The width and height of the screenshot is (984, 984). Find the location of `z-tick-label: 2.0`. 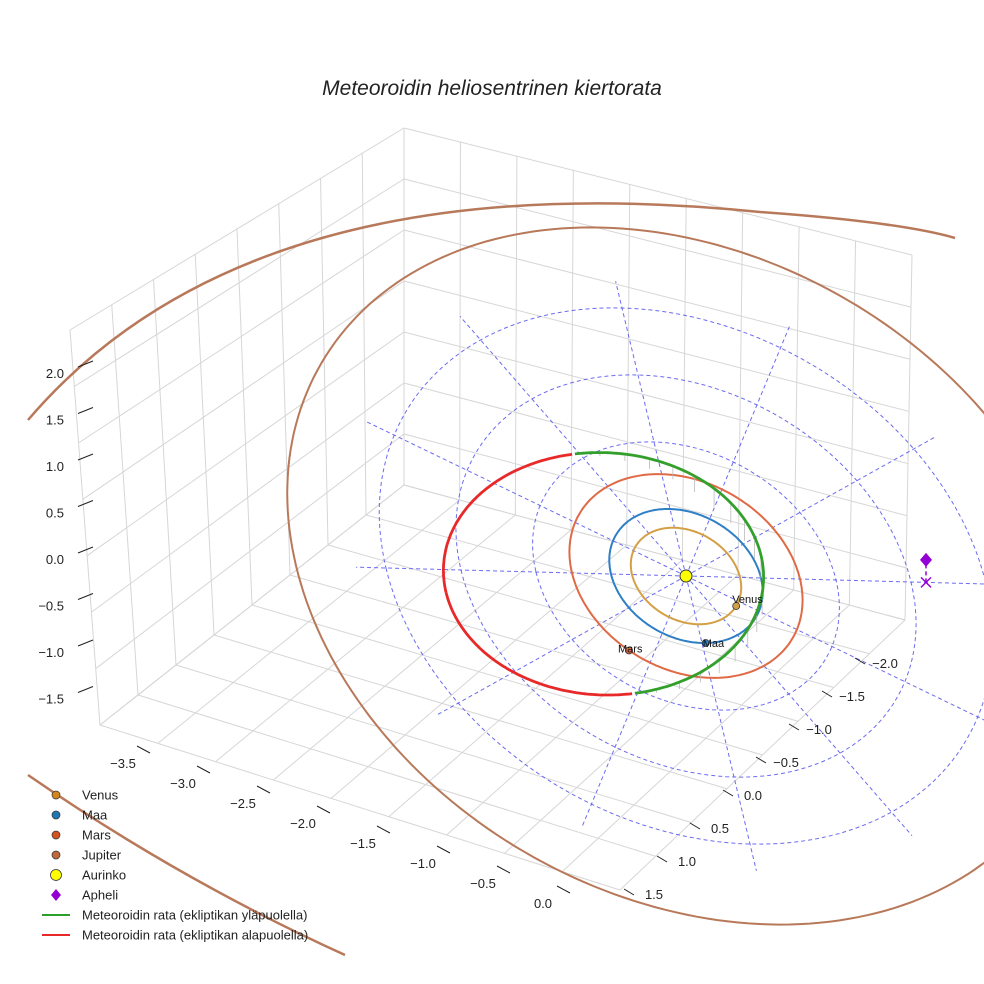

z-tick-label: 2.0 is located at coordinates (55, 373).